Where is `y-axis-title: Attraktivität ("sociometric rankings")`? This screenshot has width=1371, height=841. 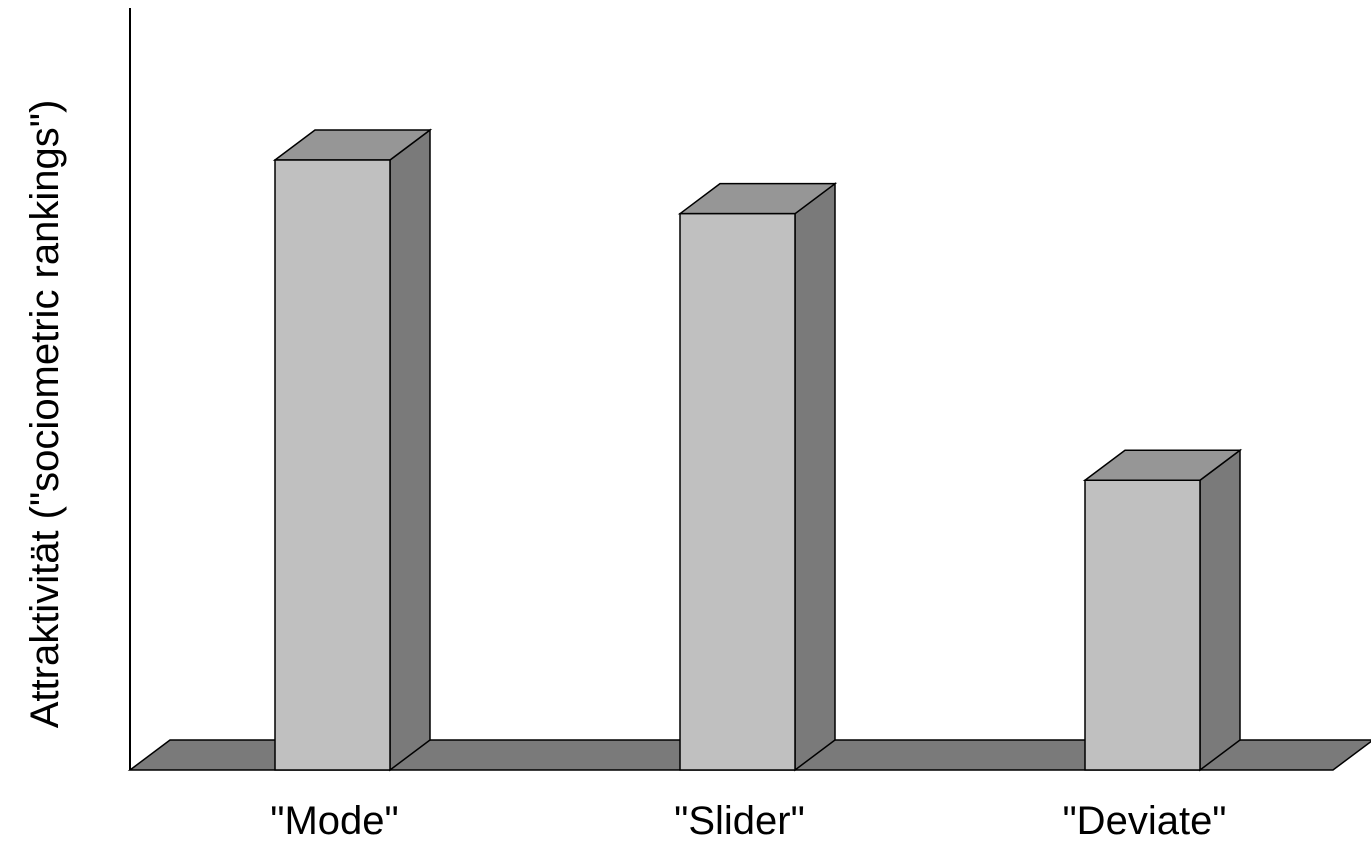
y-axis-title: Attraktivität ("sociometric rankings") is located at coordinates (45, 414).